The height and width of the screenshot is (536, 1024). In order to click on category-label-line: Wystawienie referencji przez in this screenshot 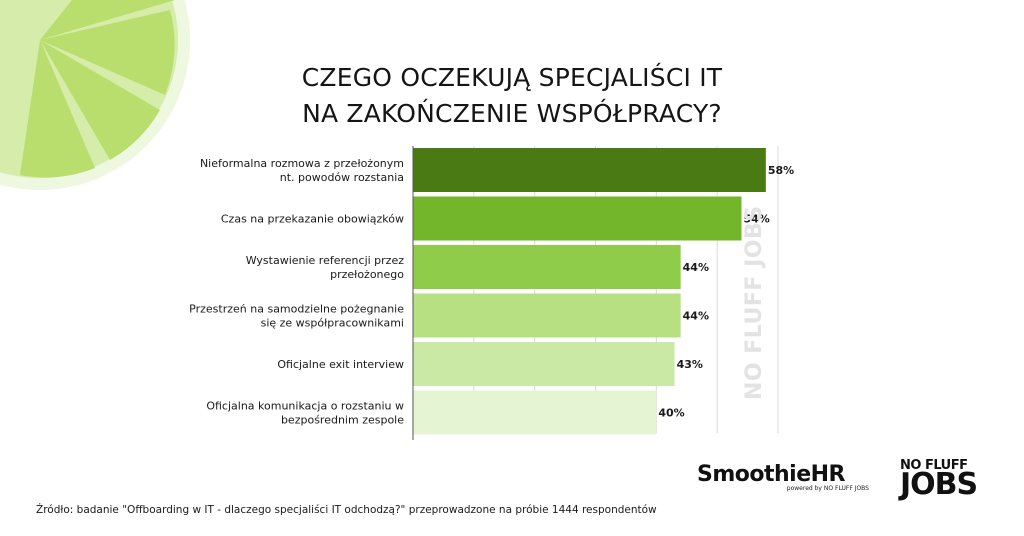, I will do `click(325, 260)`.